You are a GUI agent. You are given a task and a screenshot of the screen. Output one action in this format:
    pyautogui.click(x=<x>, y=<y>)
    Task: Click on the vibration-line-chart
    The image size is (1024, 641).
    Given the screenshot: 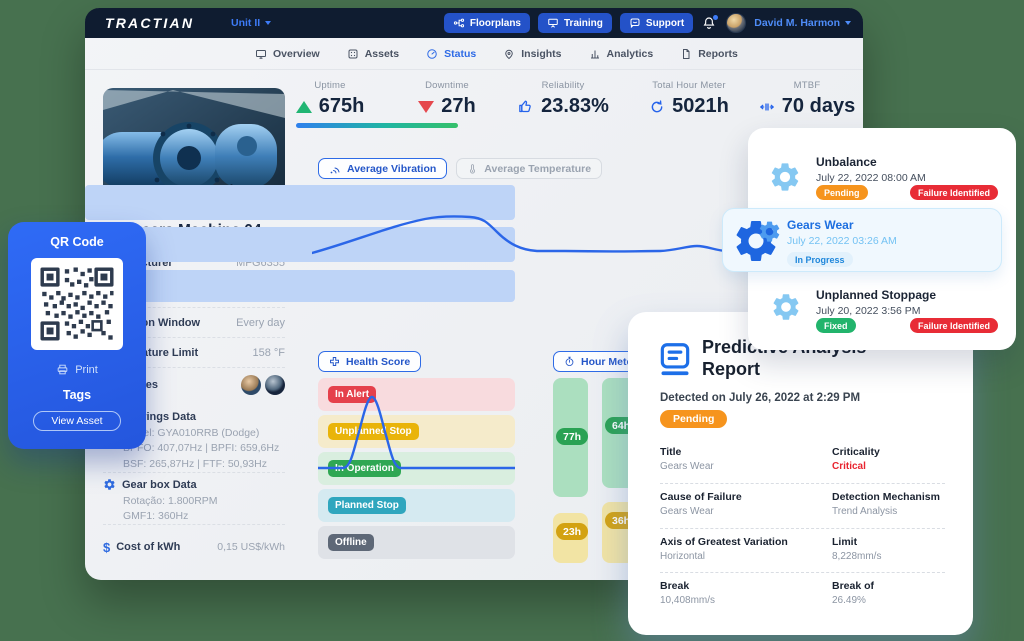 What is the action you would take?
    pyautogui.click(x=527, y=235)
    